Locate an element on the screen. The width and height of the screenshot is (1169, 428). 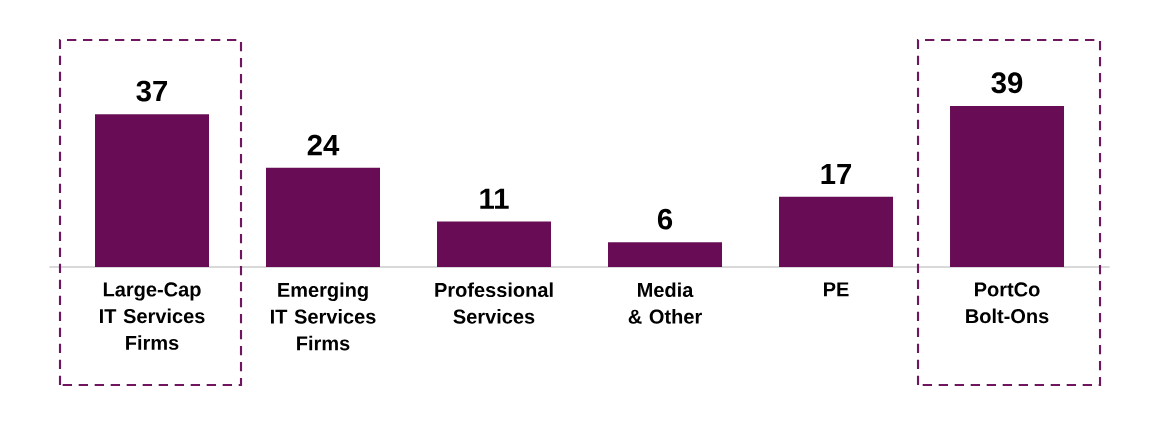
data-label: 24 is located at coordinates (323, 145).